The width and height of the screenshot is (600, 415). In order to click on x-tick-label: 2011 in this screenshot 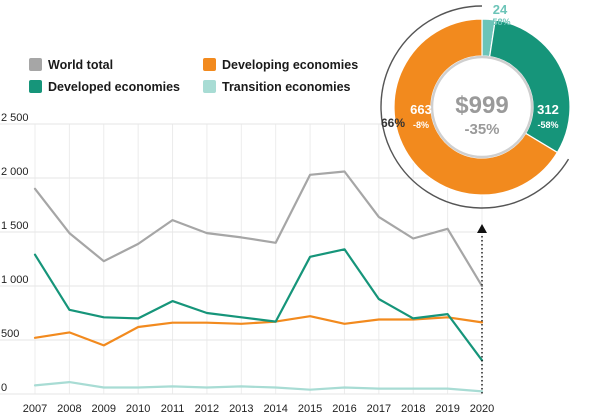, I will do `click(173, 409)`.